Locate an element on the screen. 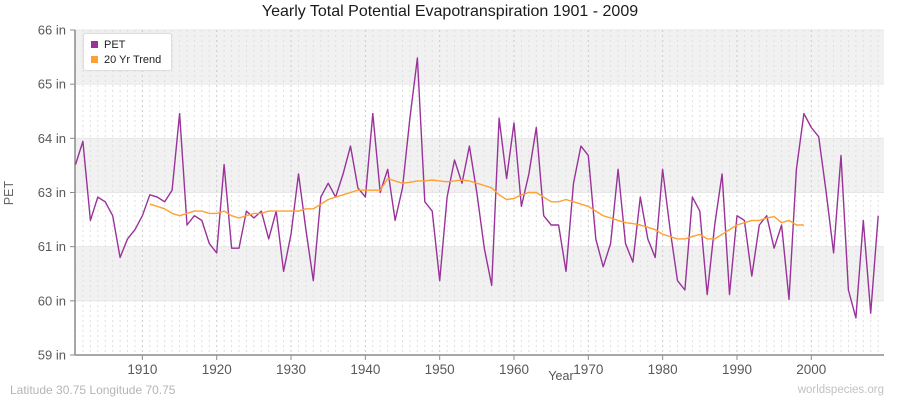 This screenshot has height=400, width=900. y-tick-labels: 59 in 60 in 61 in 63 in 64 in 65 in 66 in is located at coordinates (52, 193).